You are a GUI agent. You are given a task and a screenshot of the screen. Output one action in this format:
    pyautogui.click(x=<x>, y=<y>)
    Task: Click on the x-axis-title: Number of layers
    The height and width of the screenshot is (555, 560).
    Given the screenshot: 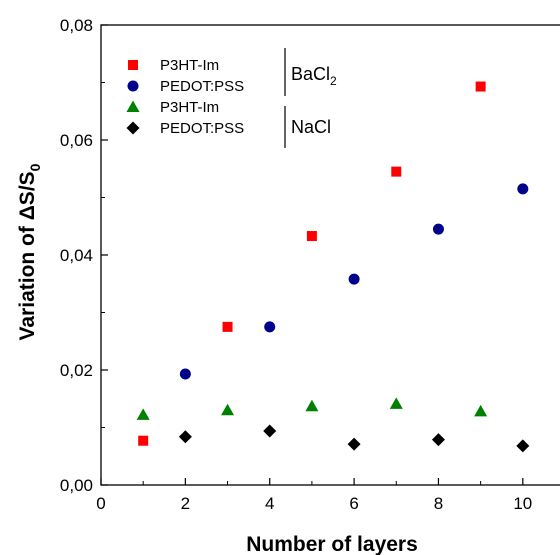 What is the action you would take?
    pyautogui.click(x=332, y=544)
    